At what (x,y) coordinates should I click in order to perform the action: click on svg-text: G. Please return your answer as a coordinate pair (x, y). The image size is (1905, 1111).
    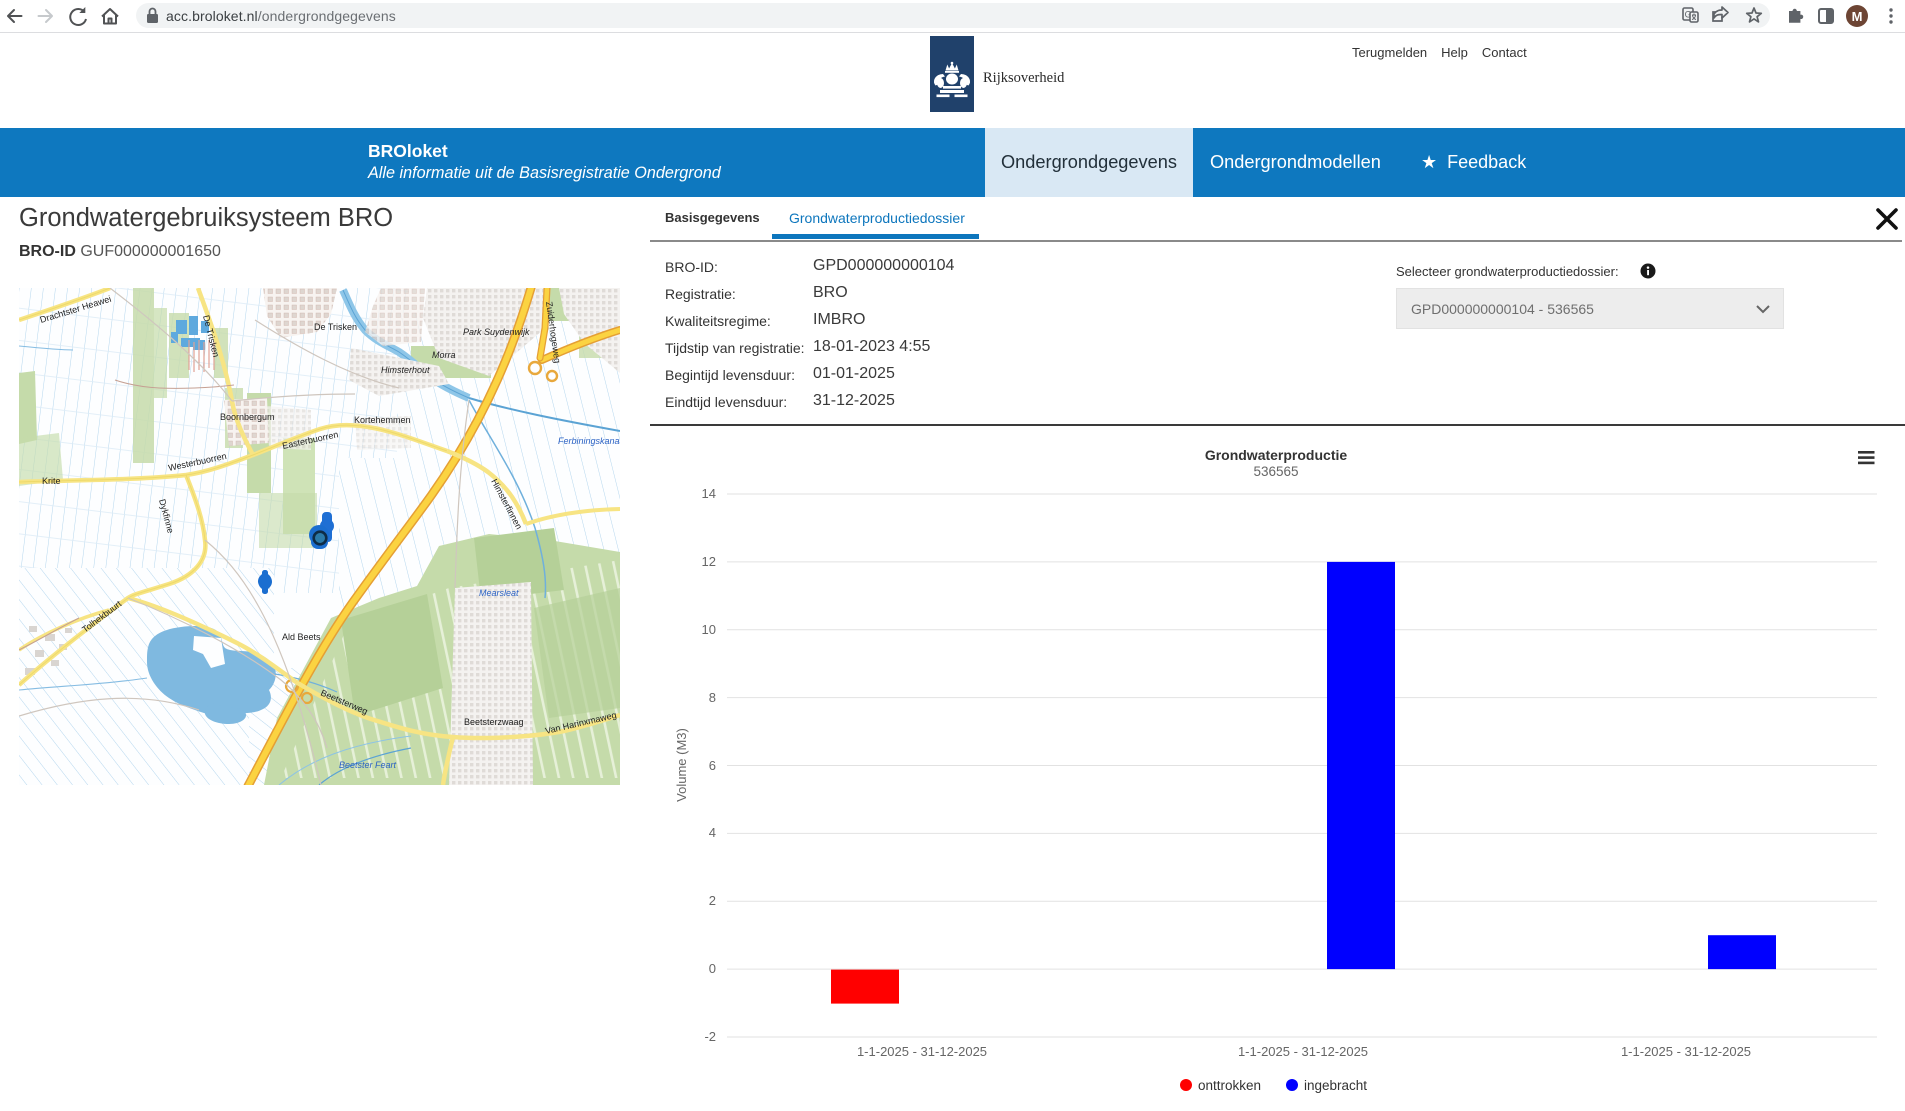
    Looking at the image, I should click on (1688, 15).